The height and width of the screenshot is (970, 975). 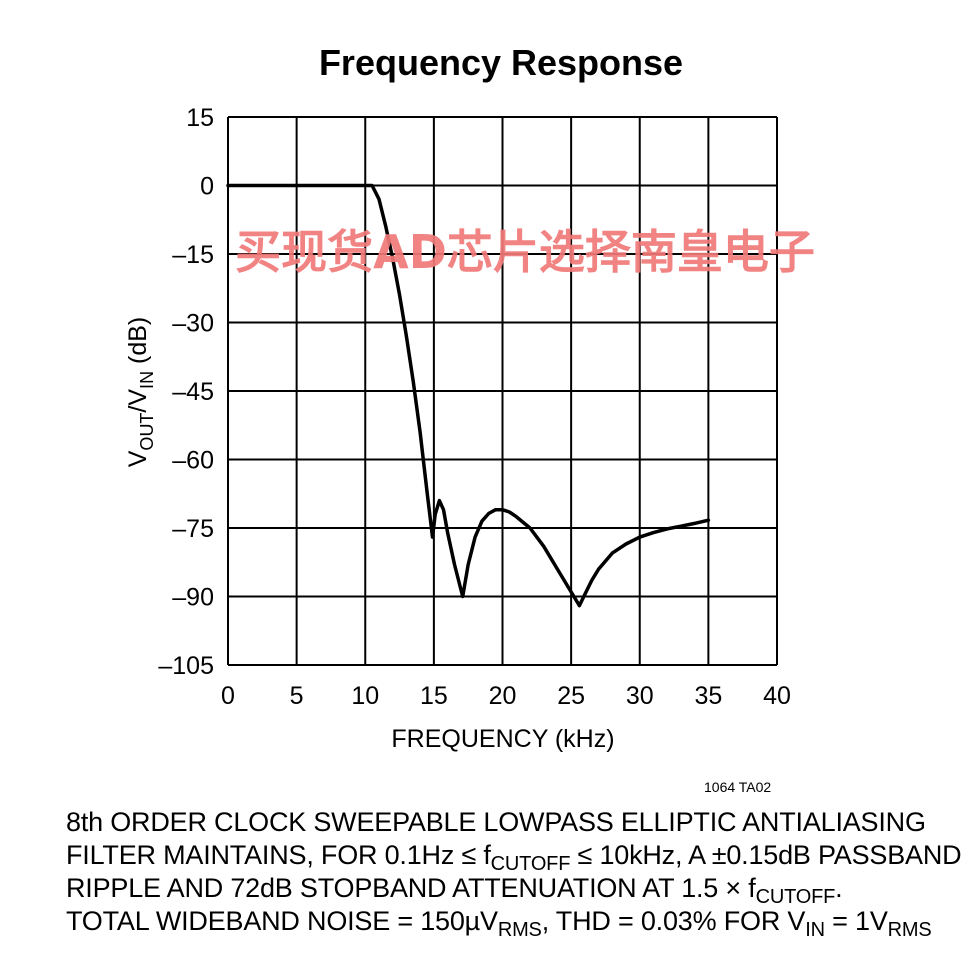 What do you see at coordinates (766, 855) in the screenshot?
I see `caption-text: ≤ 10kHz, A ±0.15dB PASSBAND` at bounding box center [766, 855].